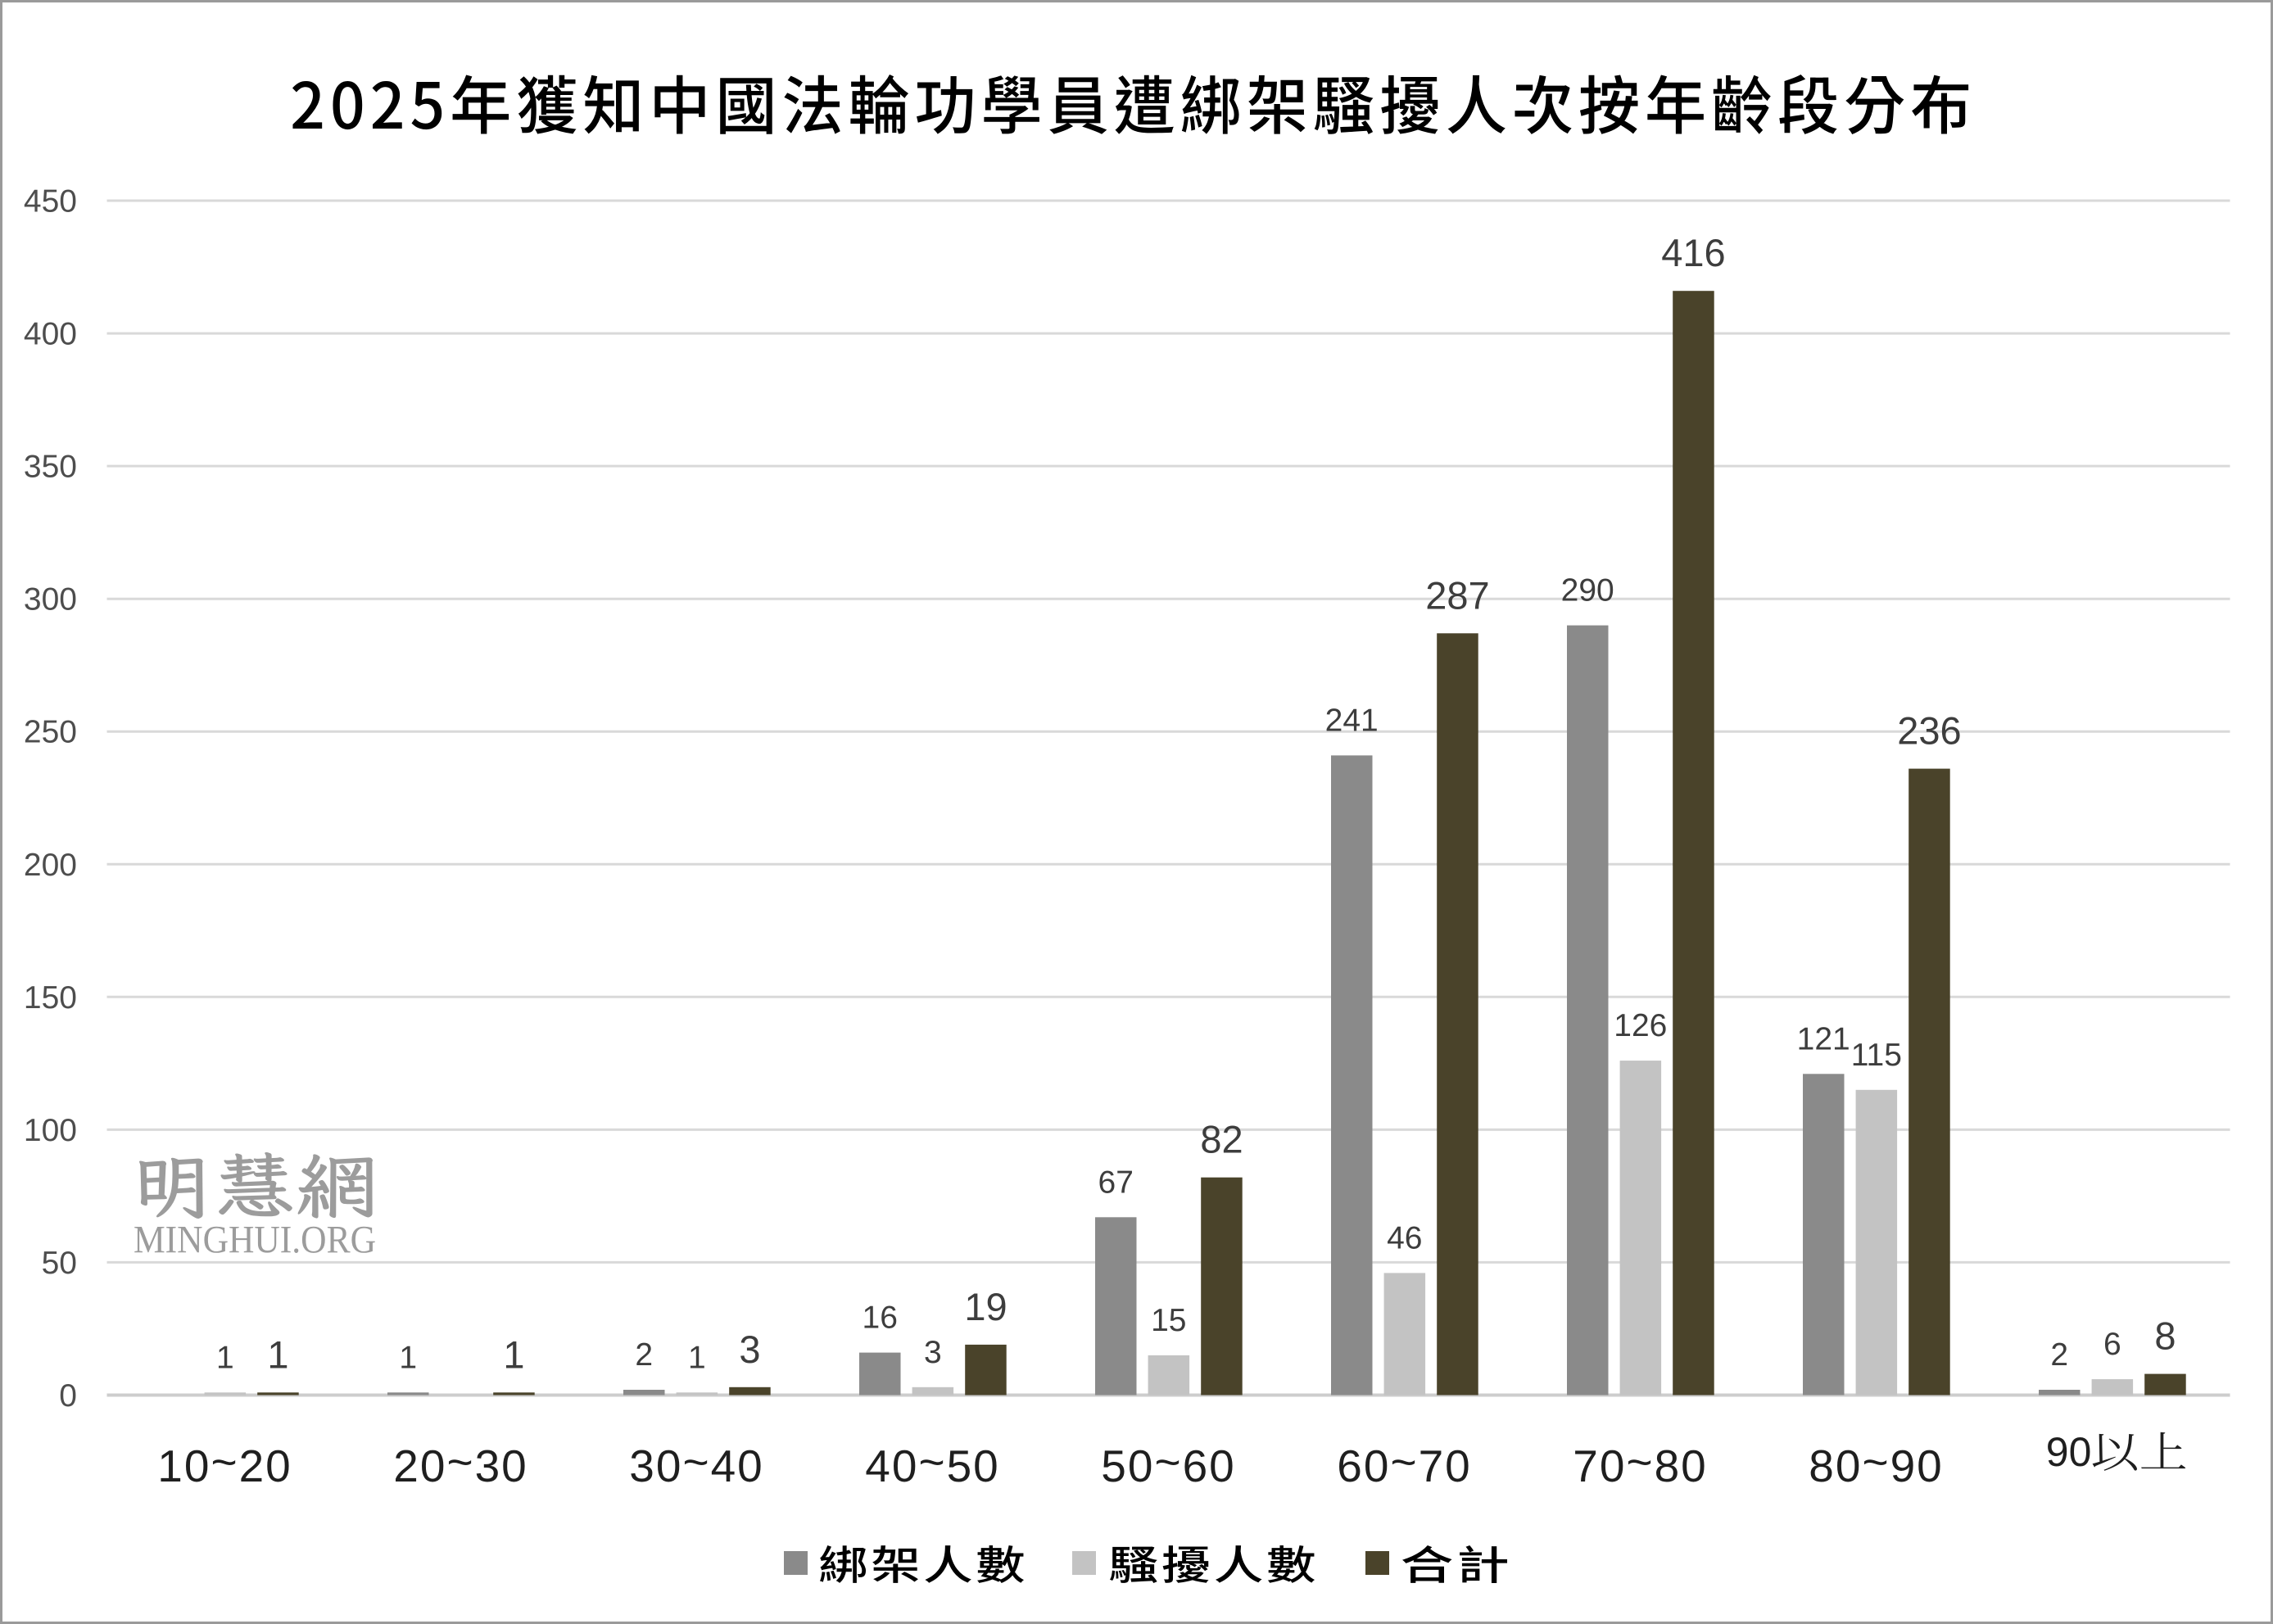  Describe the element at coordinates (255, 1239) in the screenshot. I see `svg-text: MINGHUI.ORG` at that location.